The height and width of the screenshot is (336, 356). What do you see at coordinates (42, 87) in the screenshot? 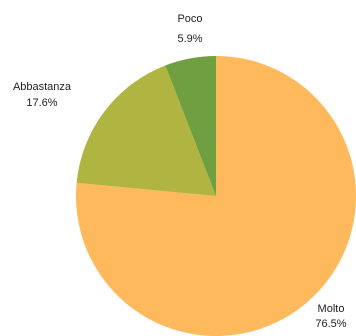
I see `slice-name-abbastanza: Abbastanza` at bounding box center [42, 87].